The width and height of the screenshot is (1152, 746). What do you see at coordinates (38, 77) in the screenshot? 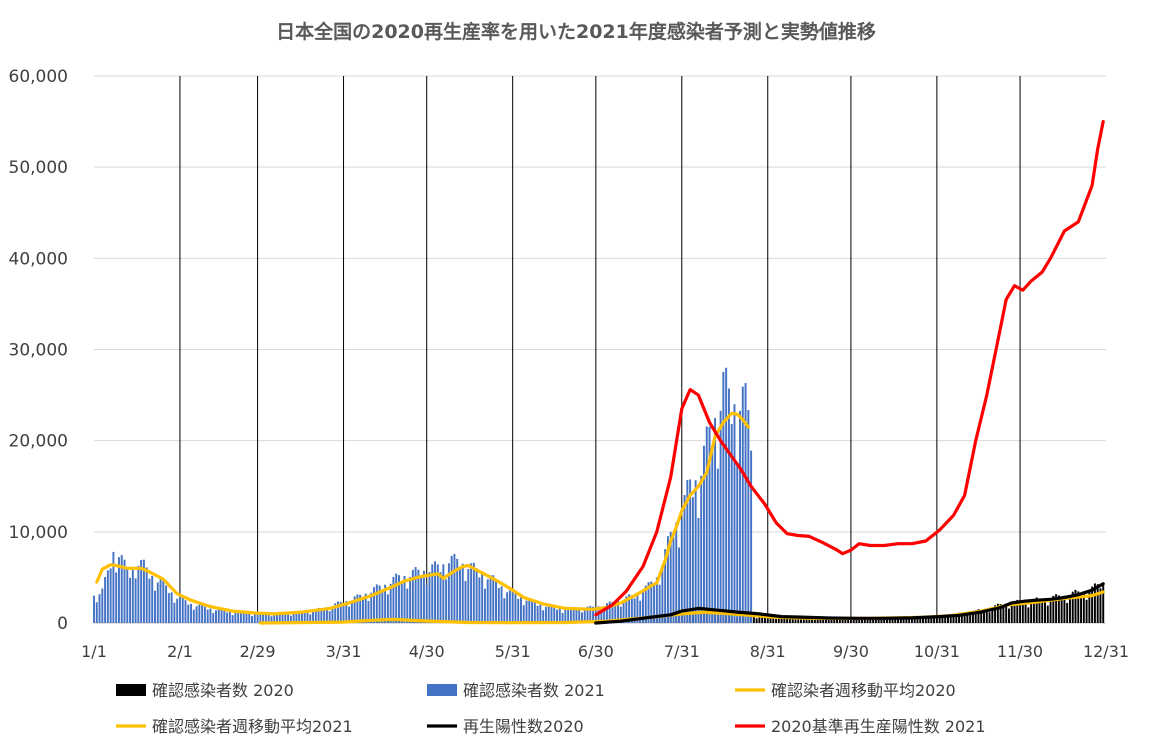
I see `y-tick-label: 60,000` at bounding box center [38, 77].